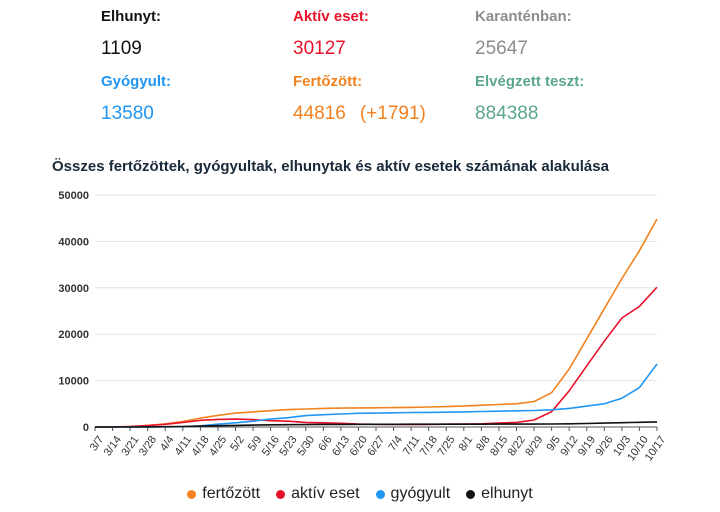 This screenshot has width=720, height=512. I want to click on x-tick-label: 7/18, so click(429, 446).